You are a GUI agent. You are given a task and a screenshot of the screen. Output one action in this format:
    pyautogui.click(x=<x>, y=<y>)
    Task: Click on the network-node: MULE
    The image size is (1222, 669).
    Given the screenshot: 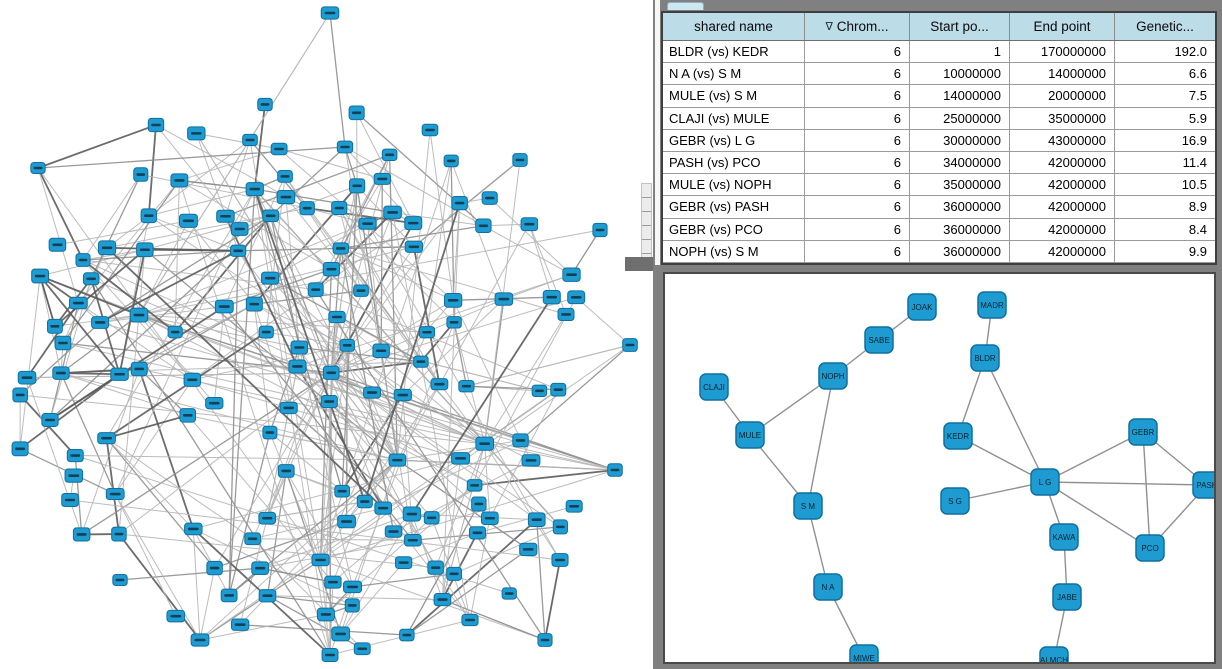 What is the action you would take?
    pyautogui.click(x=750, y=435)
    